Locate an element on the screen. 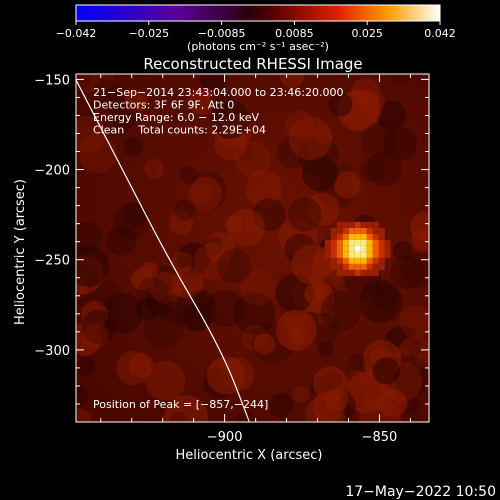 This screenshot has height=500, width=500. colorbar-tick-label: 0.025 is located at coordinates (367, 33).